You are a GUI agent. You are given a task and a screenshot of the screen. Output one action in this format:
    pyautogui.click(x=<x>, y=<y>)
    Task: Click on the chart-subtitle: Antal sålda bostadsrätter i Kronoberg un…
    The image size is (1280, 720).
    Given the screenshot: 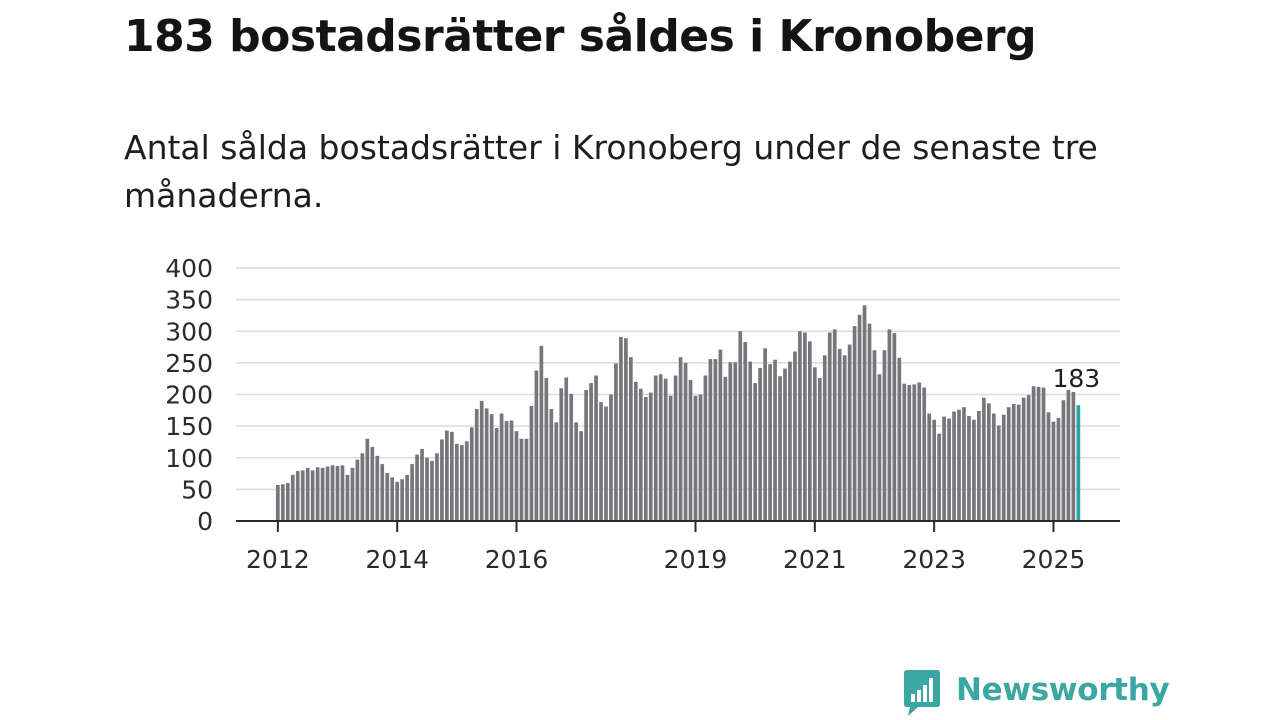 What is the action you would take?
    pyautogui.click(x=611, y=171)
    